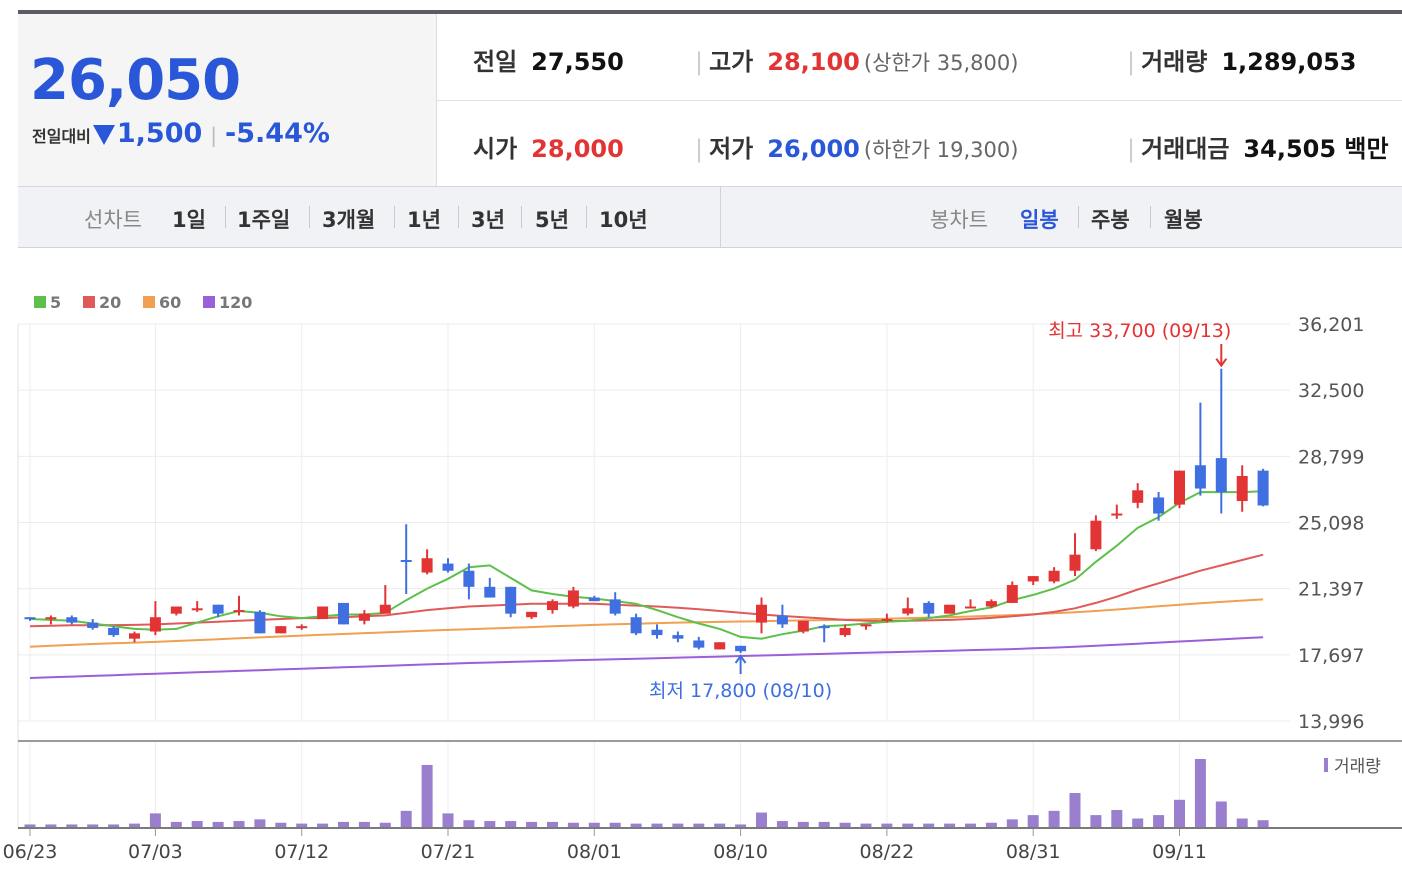  I want to click on current-price: 26,050, so click(135, 80).